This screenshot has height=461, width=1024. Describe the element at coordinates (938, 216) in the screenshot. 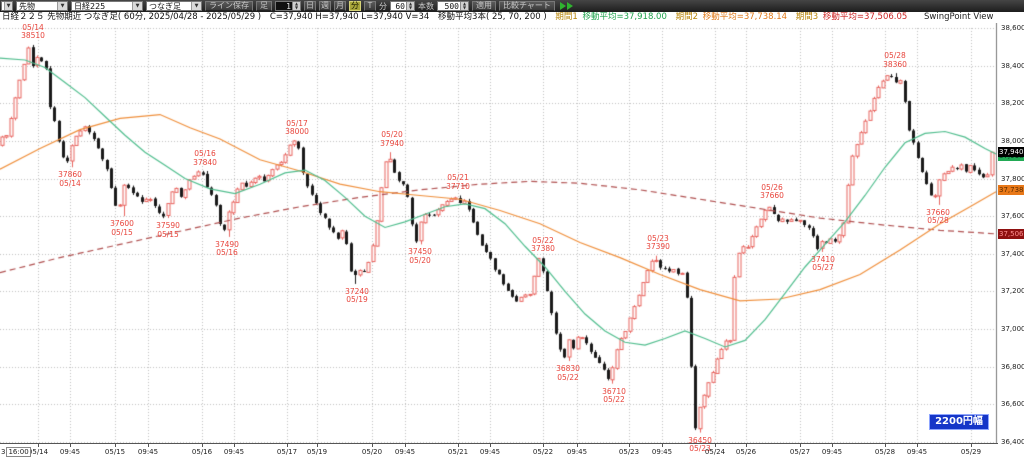

I see `swing-point-label: 37660 05/28` at that location.